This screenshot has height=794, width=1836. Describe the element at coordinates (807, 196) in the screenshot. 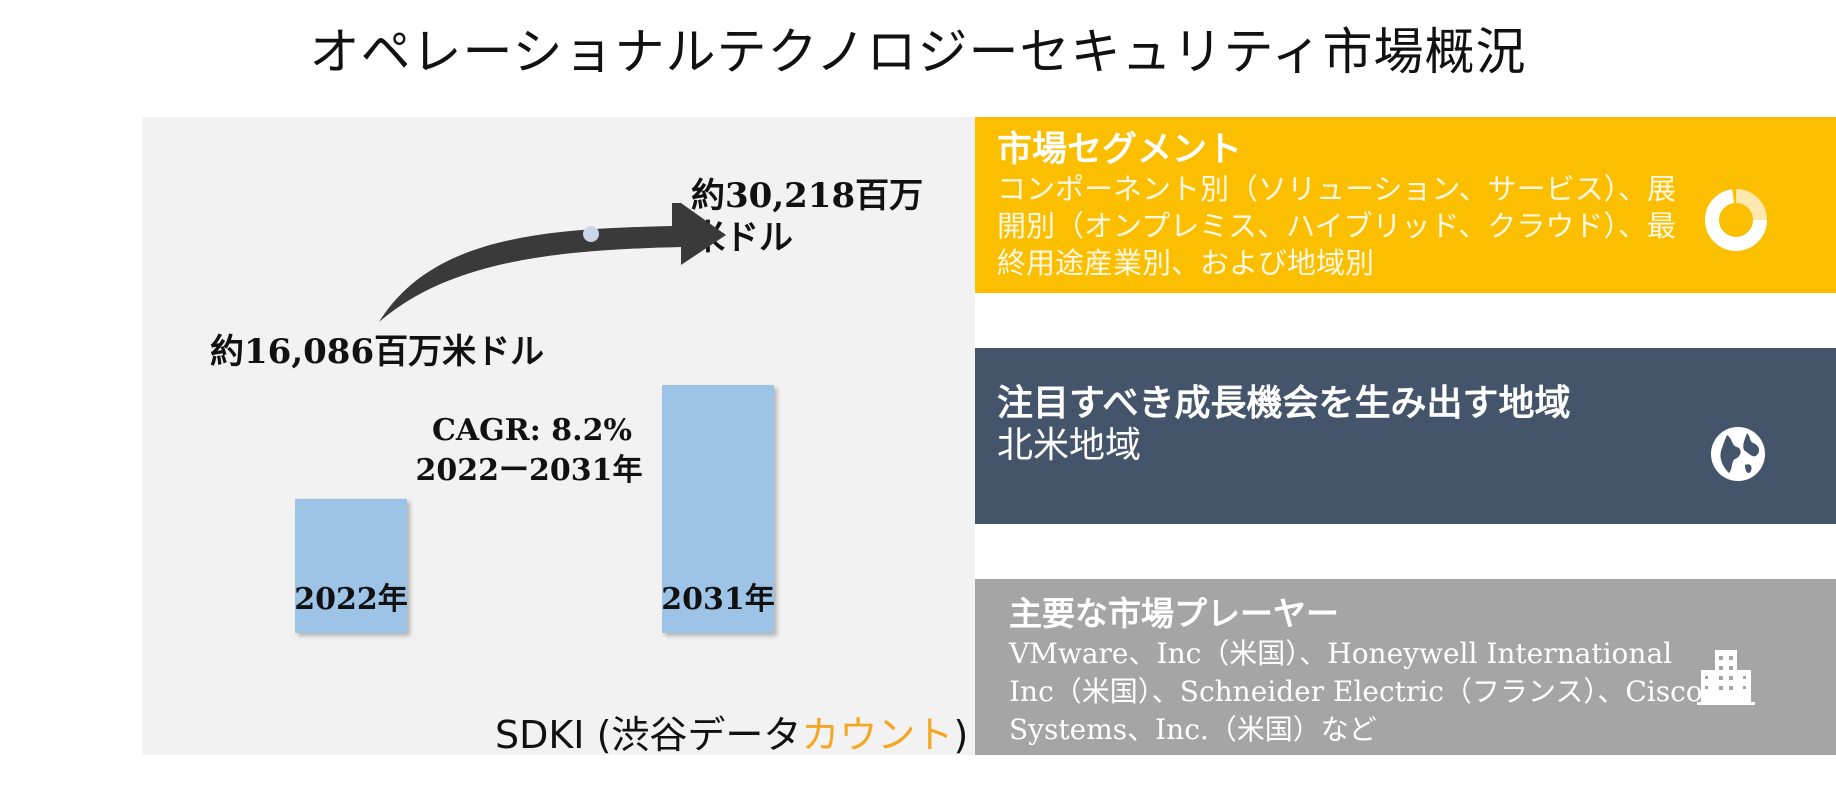

I see `value-label-2031-line: 約30,218百万` at that location.